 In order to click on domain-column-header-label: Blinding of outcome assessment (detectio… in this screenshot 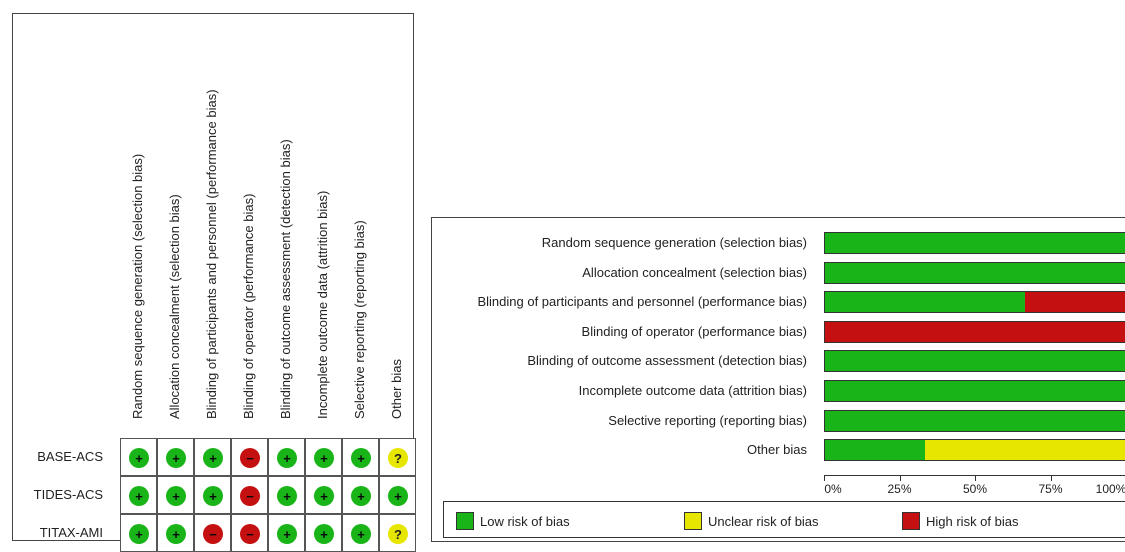, I will do `click(285, 279)`.